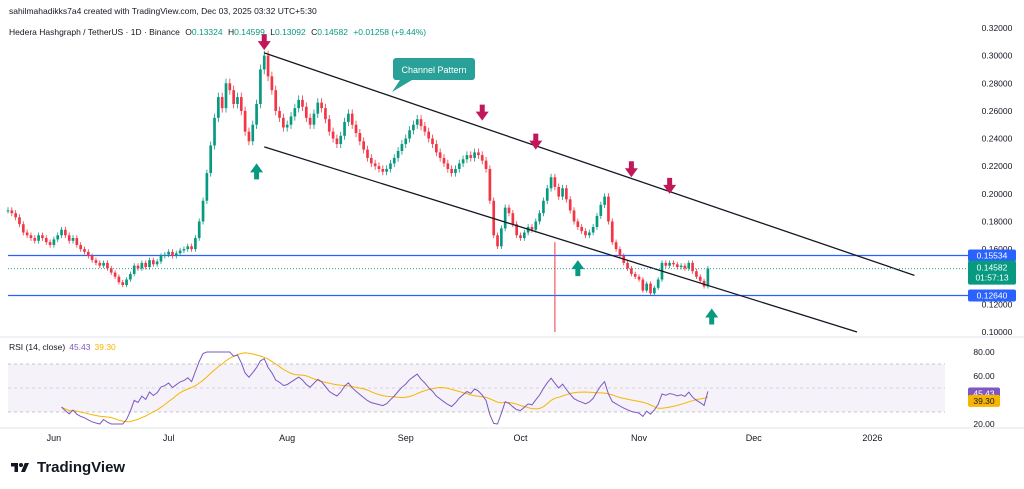 This screenshot has height=489, width=1024. I want to click on up-arrow-icon, so click(578, 268).